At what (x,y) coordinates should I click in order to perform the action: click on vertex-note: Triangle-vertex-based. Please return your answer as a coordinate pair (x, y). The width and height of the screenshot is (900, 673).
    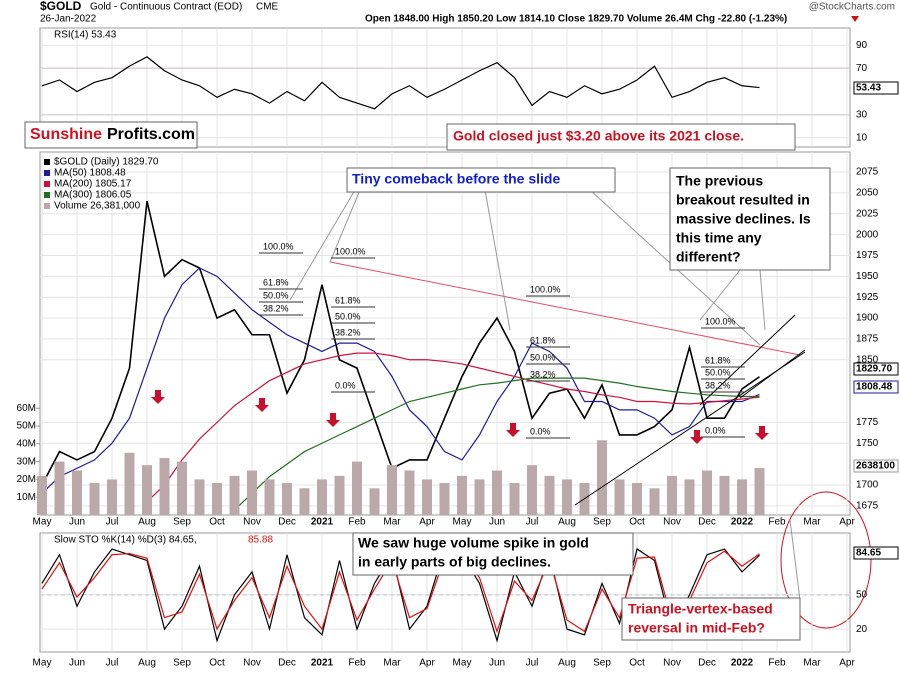
    Looking at the image, I should click on (700, 609).